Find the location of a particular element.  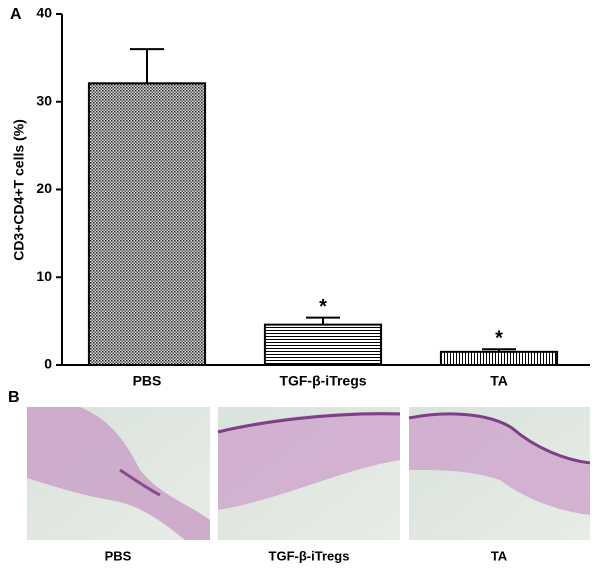

y-tick-label: 10 is located at coordinates (44, 276).